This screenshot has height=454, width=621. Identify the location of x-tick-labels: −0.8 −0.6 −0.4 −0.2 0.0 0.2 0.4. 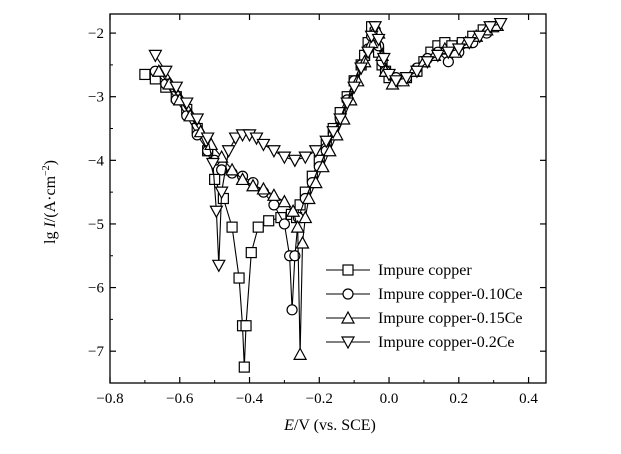
(317, 399).